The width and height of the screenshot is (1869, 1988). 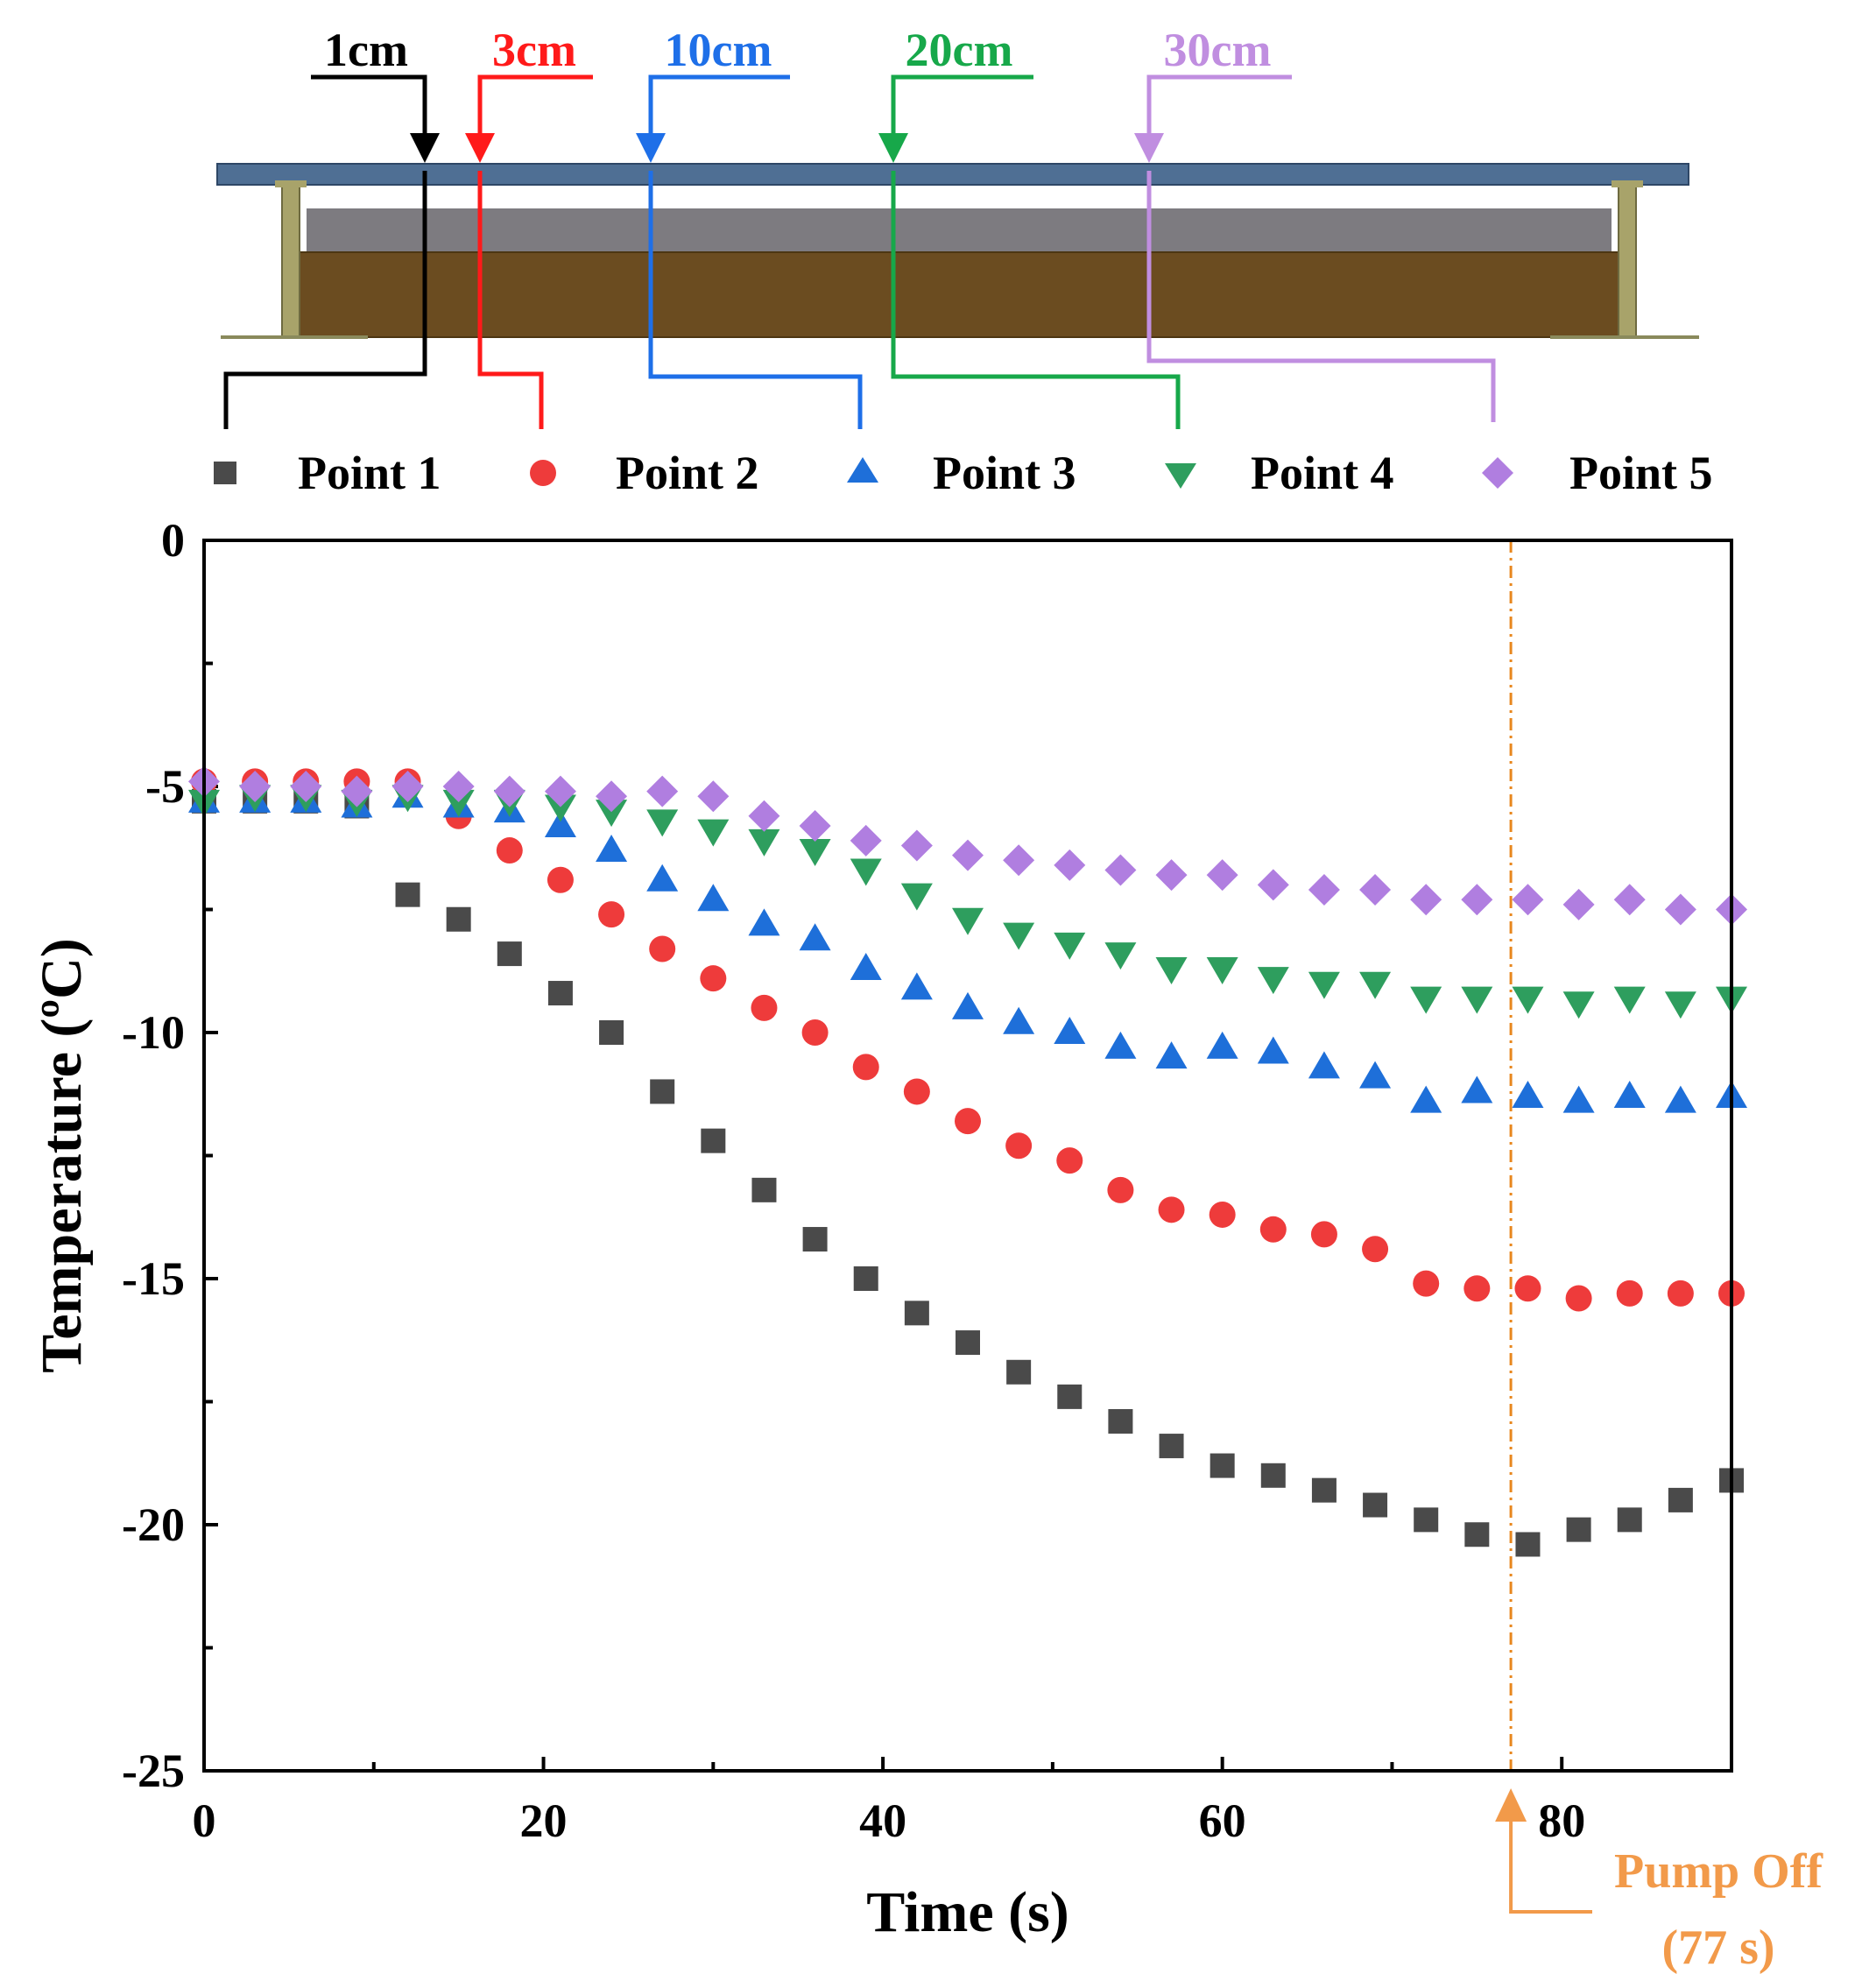 I want to click on legend-label-point-1: Point 1, so click(x=369, y=473).